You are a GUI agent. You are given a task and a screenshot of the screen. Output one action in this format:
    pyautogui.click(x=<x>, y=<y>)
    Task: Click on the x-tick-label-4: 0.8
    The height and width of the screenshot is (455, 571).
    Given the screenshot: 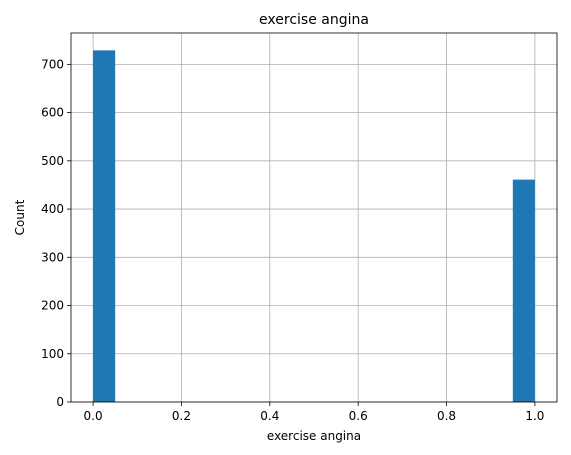 What is the action you would take?
    pyautogui.click(x=446, y=416)
    